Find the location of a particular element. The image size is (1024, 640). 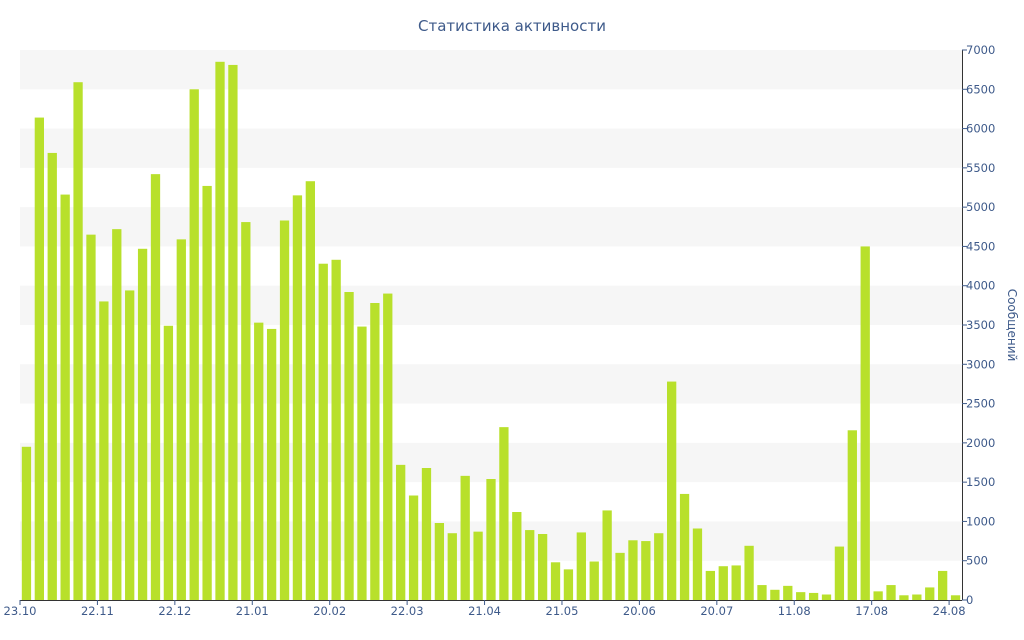

x-tick-label: 21.05 is located at coordinates (562, 611).